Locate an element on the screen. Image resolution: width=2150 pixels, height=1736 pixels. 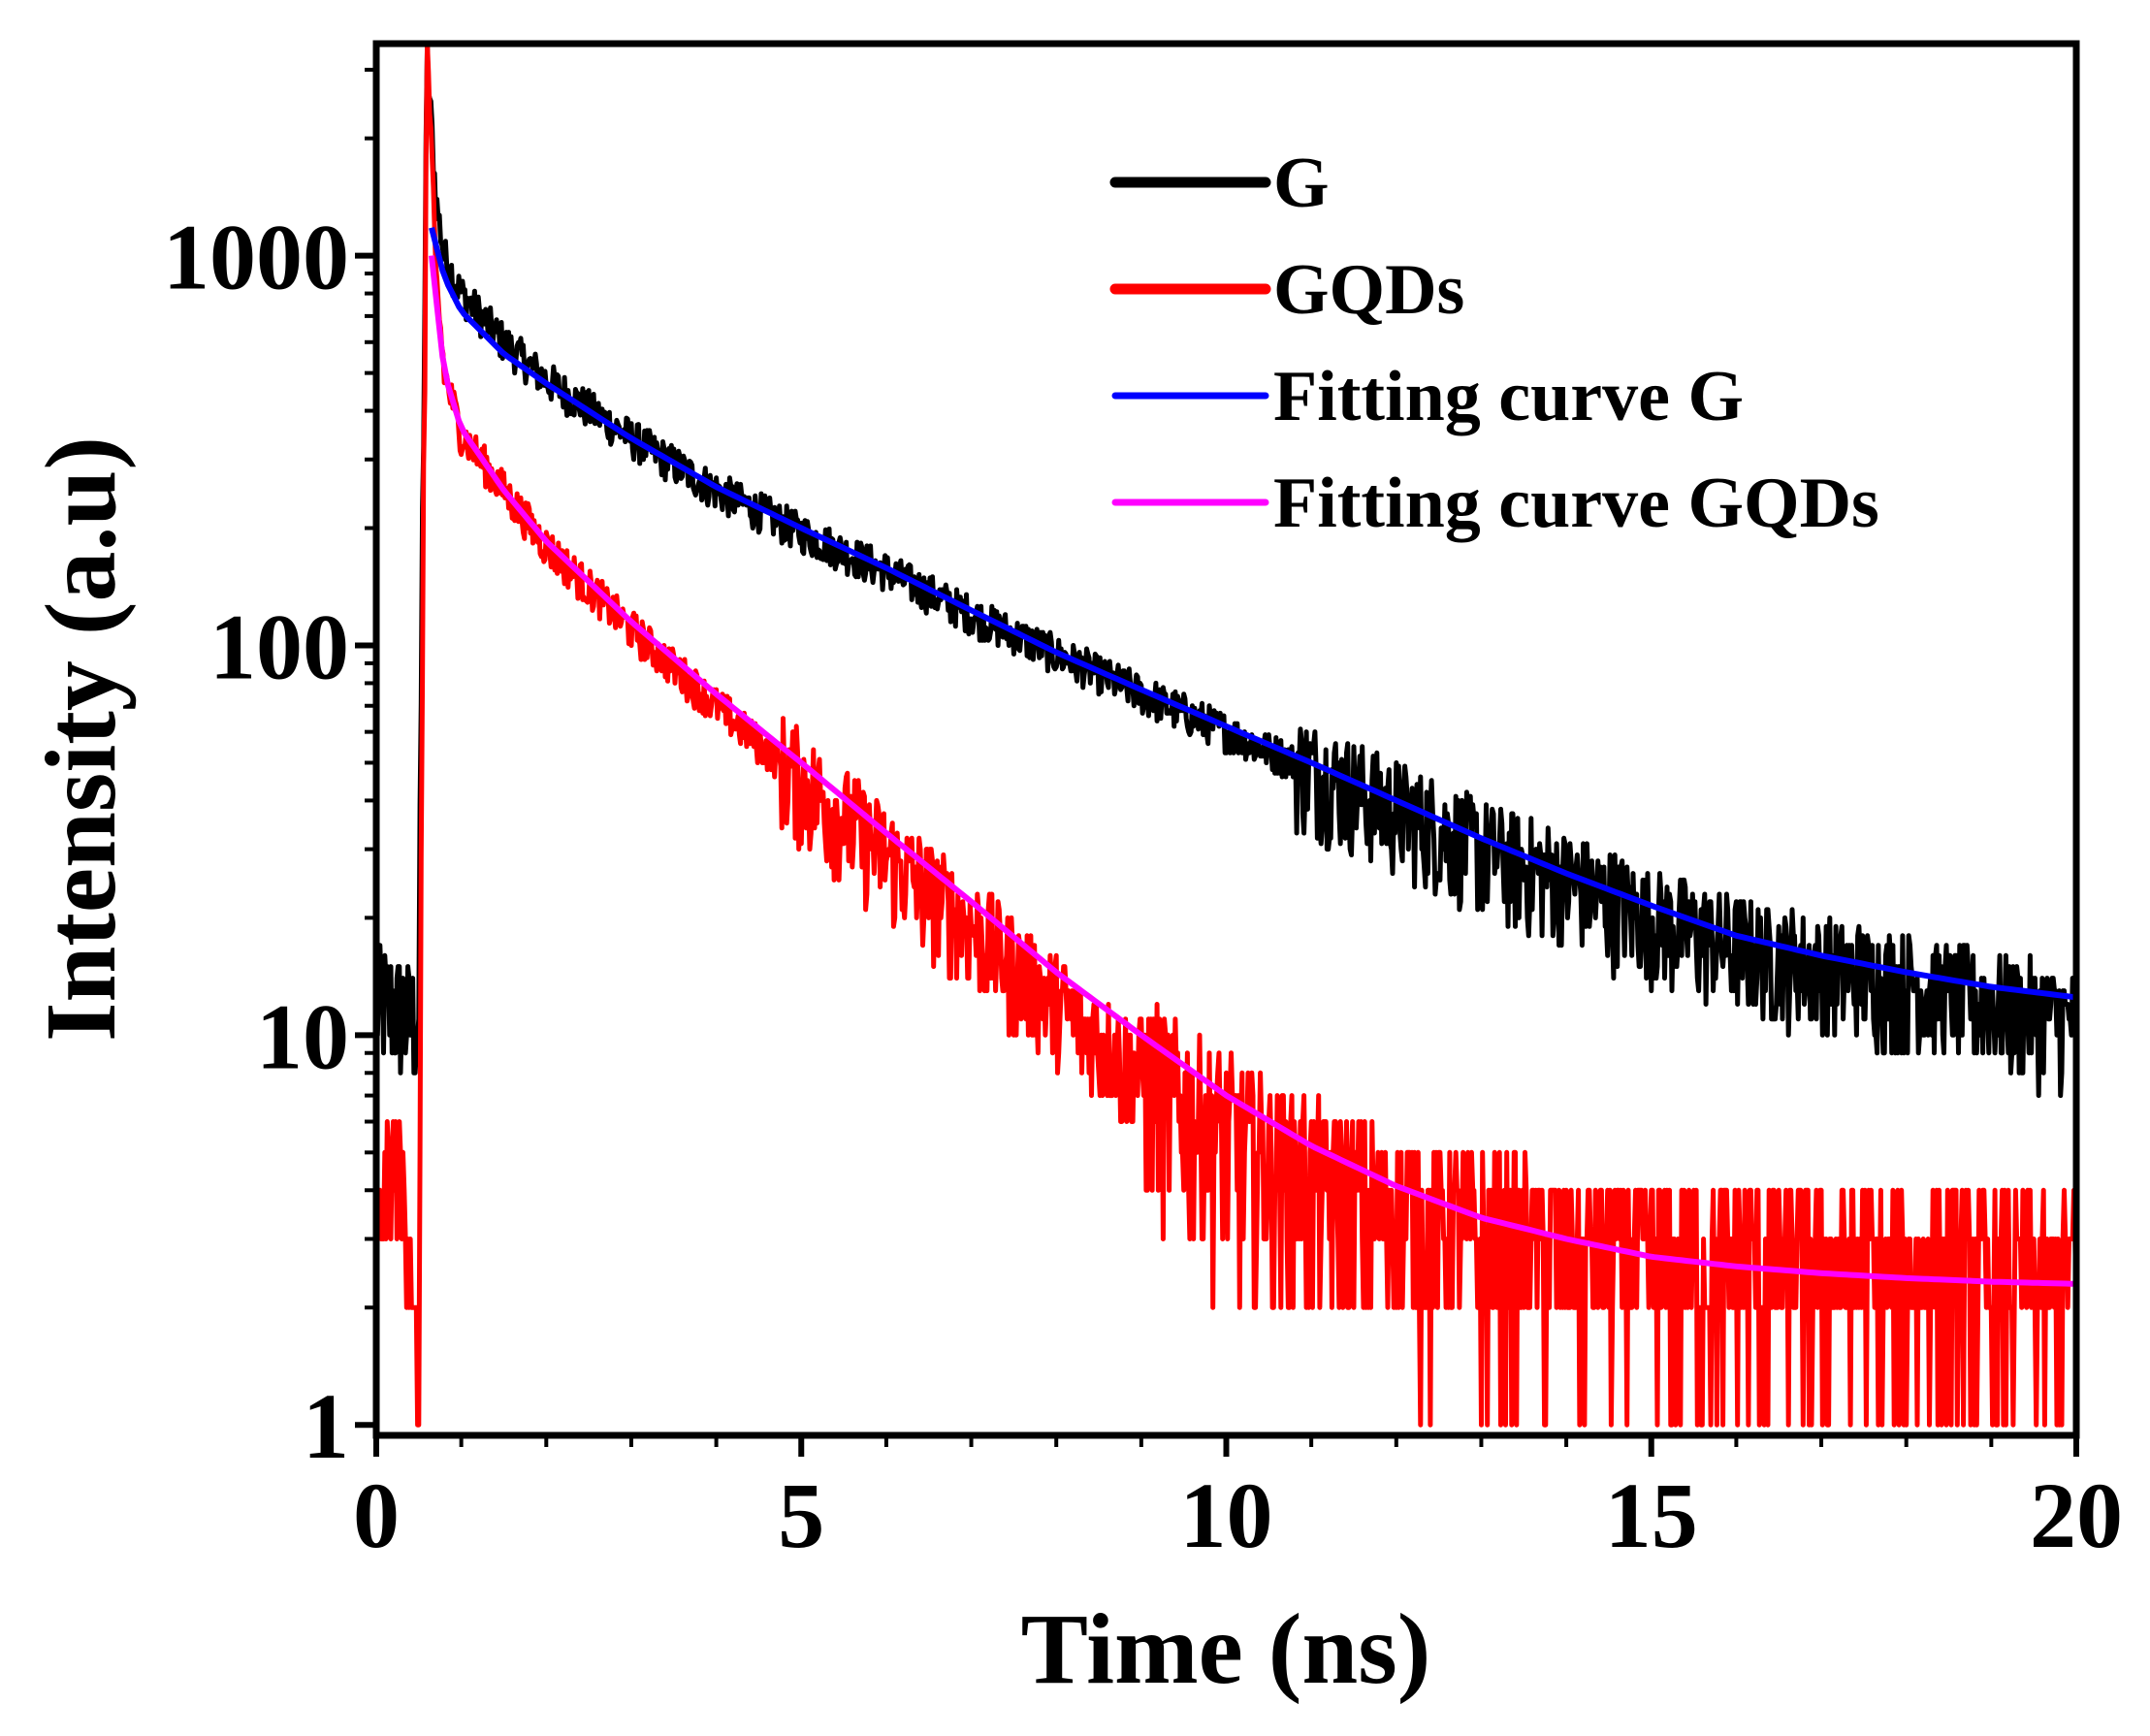
x-tick-label: 0 is located at coordinates (376, 1515).